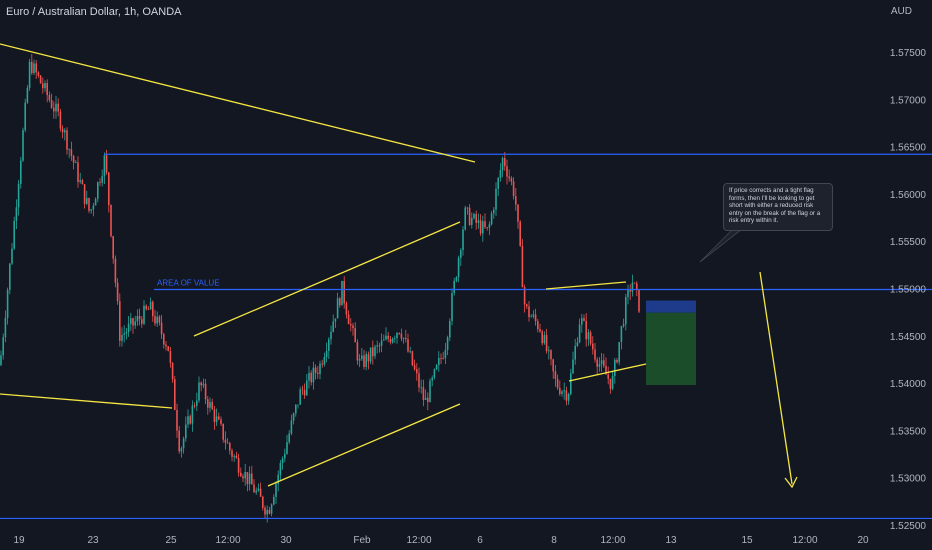 This screenshot has width=932, height=550. Describe the element at coordinates (586, 285) in the screenshot. I see `flag-top-line` at that location.